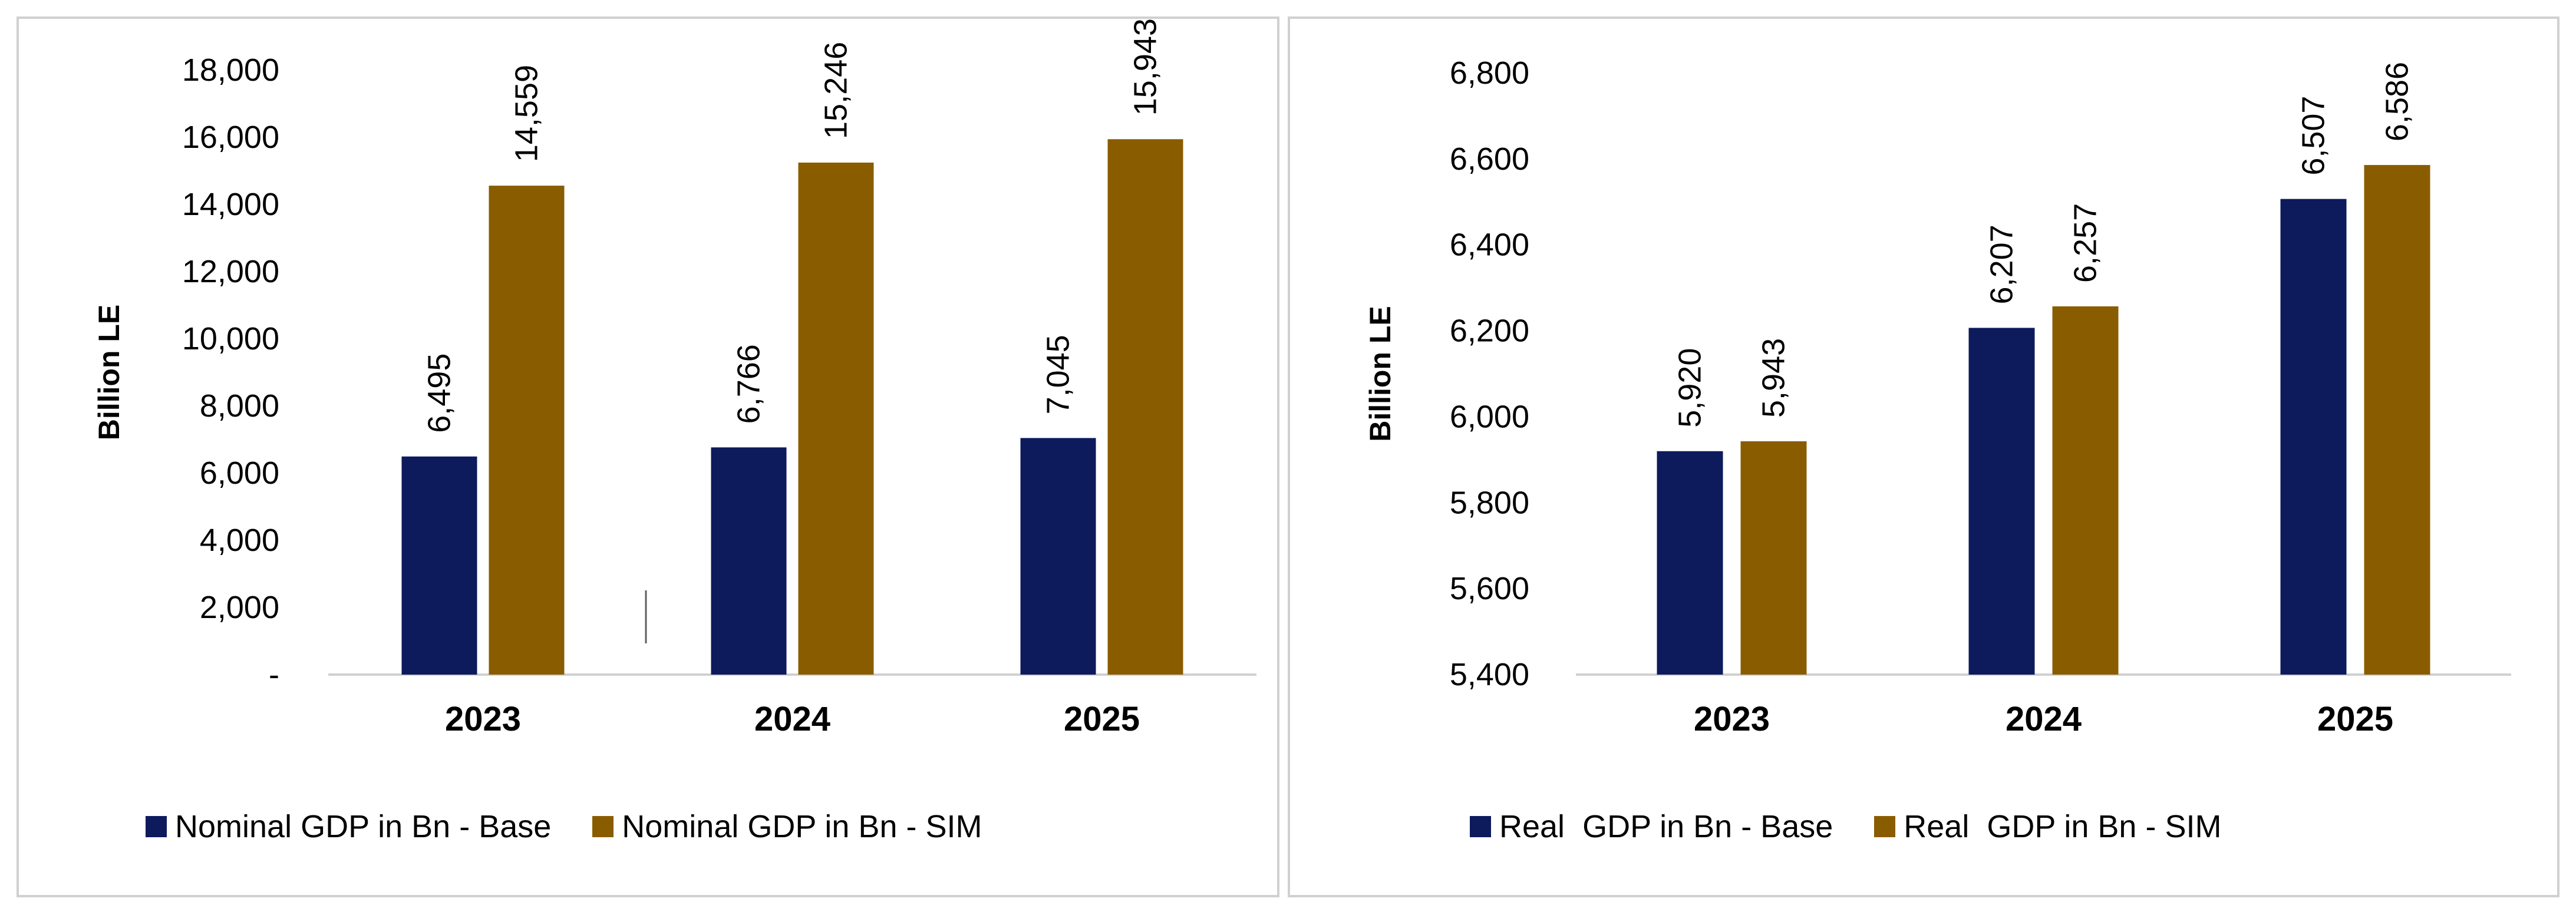 This screenshot has width=2576, height=915. Describe the element at coordinates (363, 826) in the screenshot. I see `legend-label-nominal-base: Nominal GDP in Bn - Base` at that location.